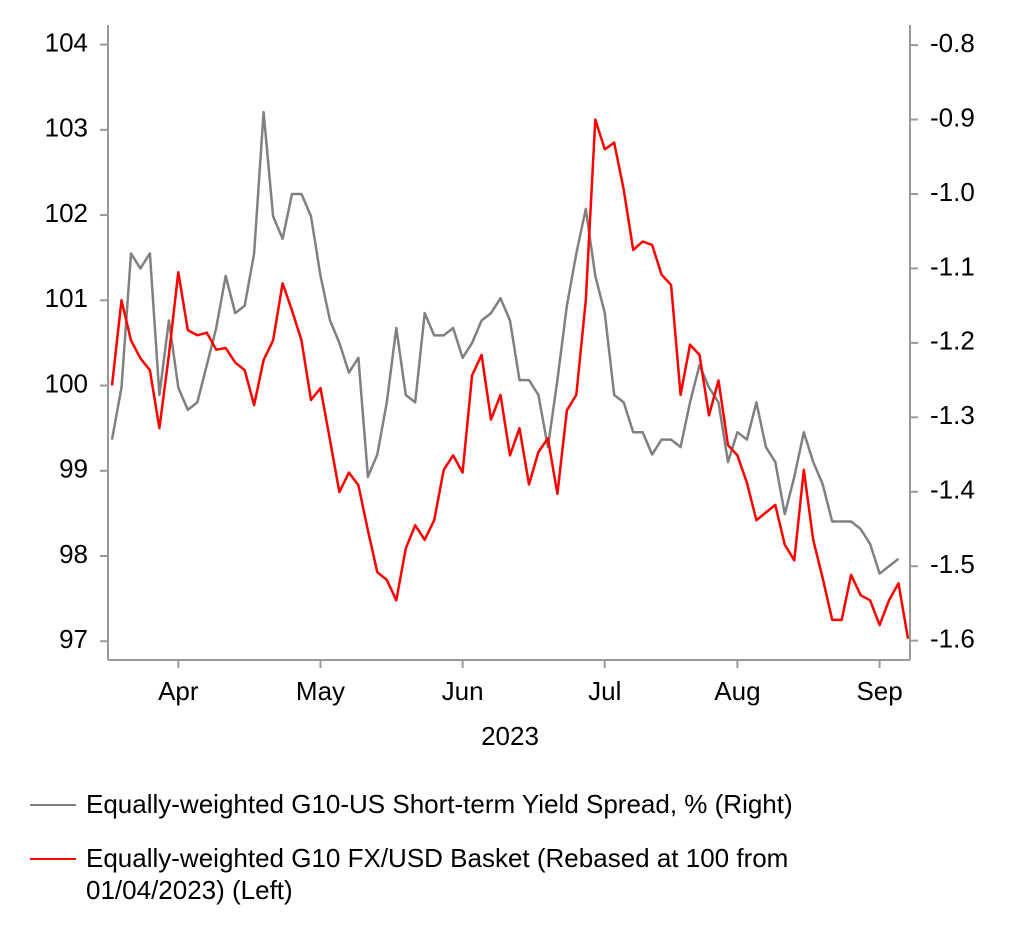 This screenshot has height=949, width=1022. I want to click on y-tick-label: 103, so click(66, 128).